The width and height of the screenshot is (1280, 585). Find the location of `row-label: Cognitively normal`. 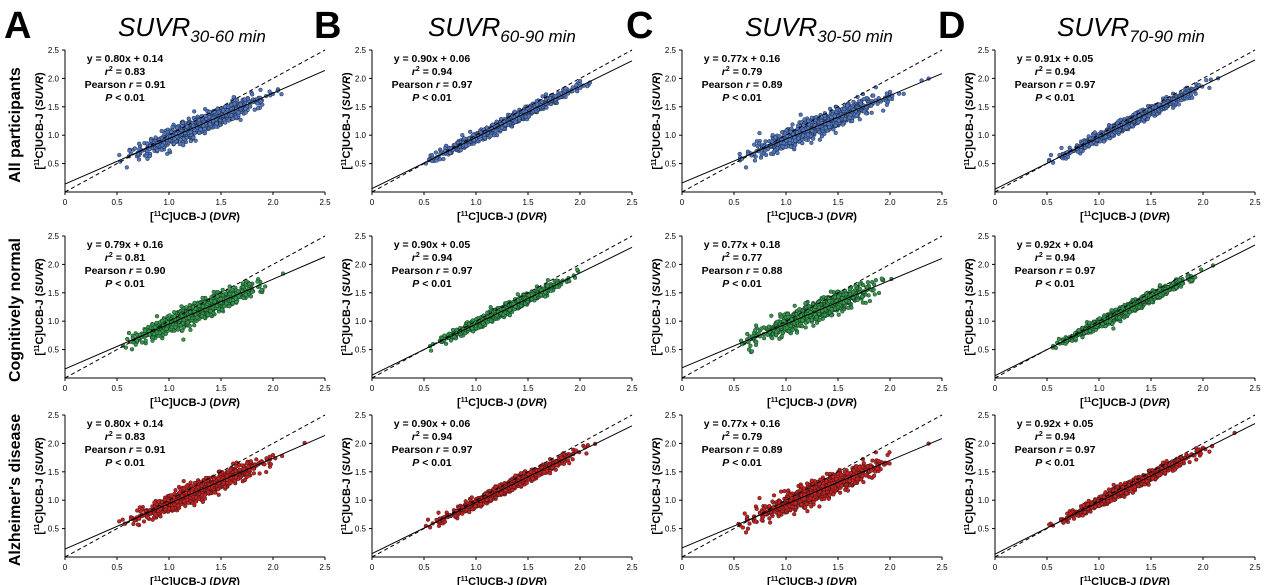

row-label: Cognitively normal is located at coordinates (15, 310).